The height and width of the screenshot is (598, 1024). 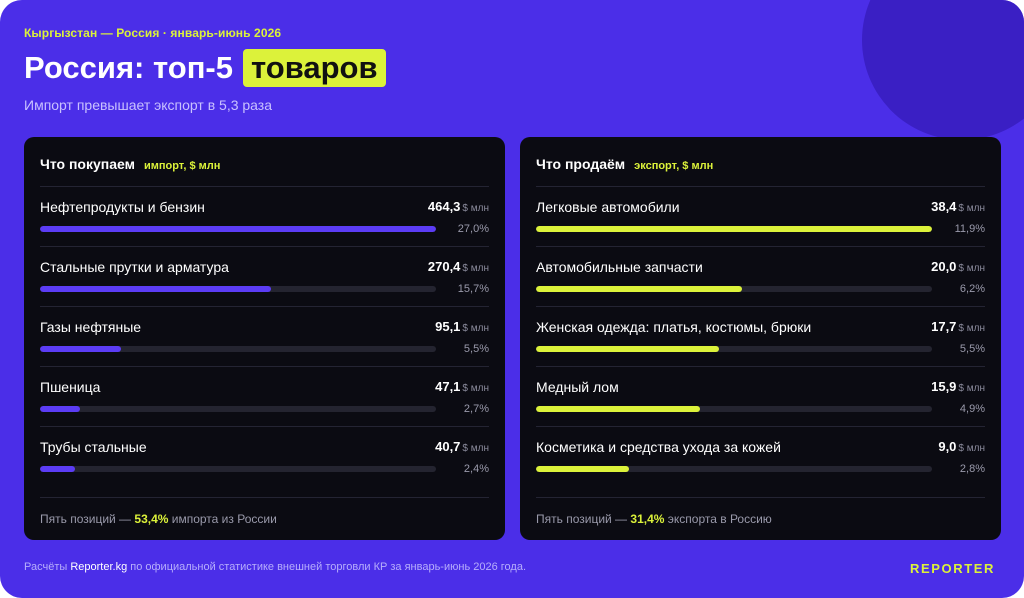 I want to click on import-category-label: Стальные прутки и арматура, so click(x=134, y=267).